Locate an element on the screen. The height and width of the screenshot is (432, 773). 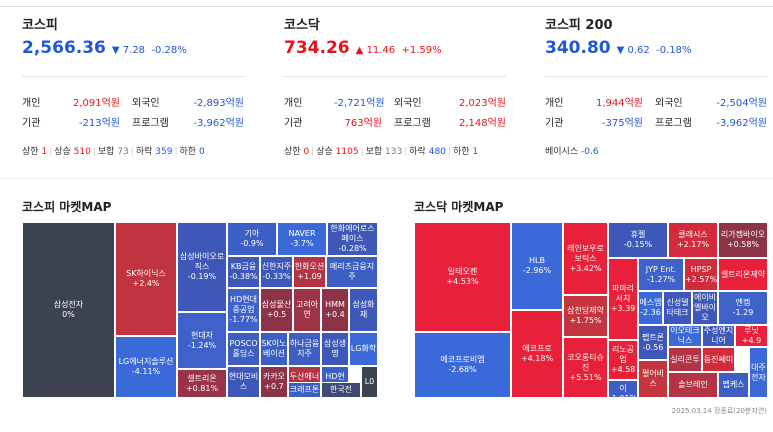
treemap-tile: SK하이닉스 +2.4% is located at coordinates (146, 279).